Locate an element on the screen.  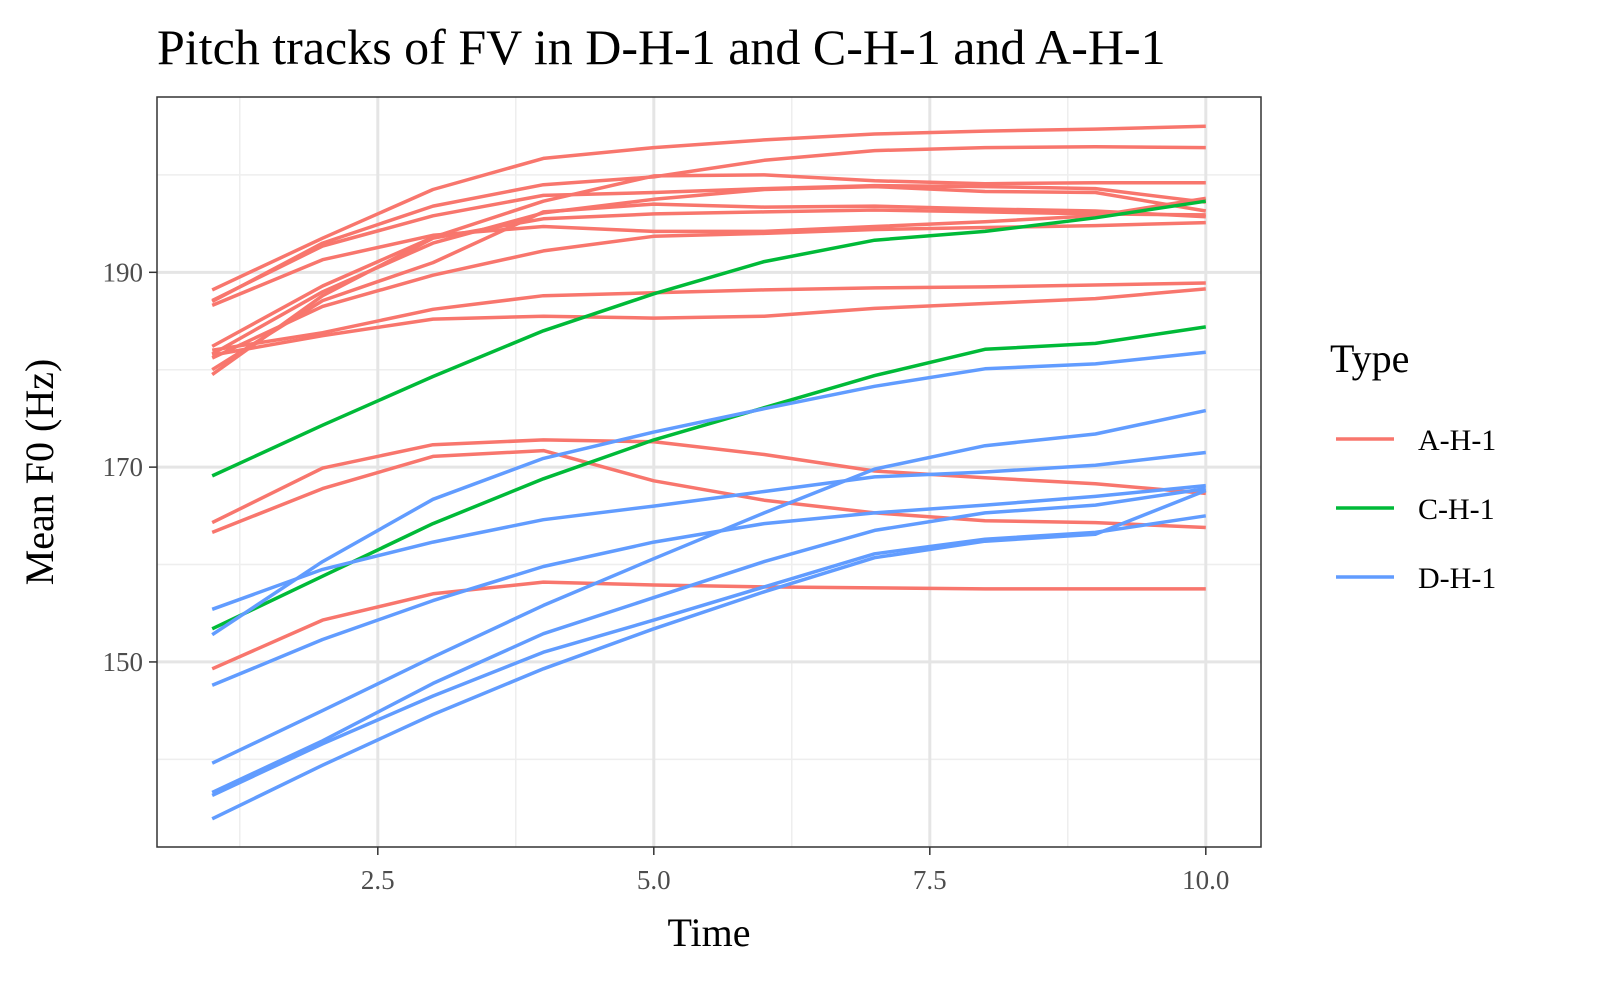
x-tick-label: 7.5 is located at coordinates (930, 880).